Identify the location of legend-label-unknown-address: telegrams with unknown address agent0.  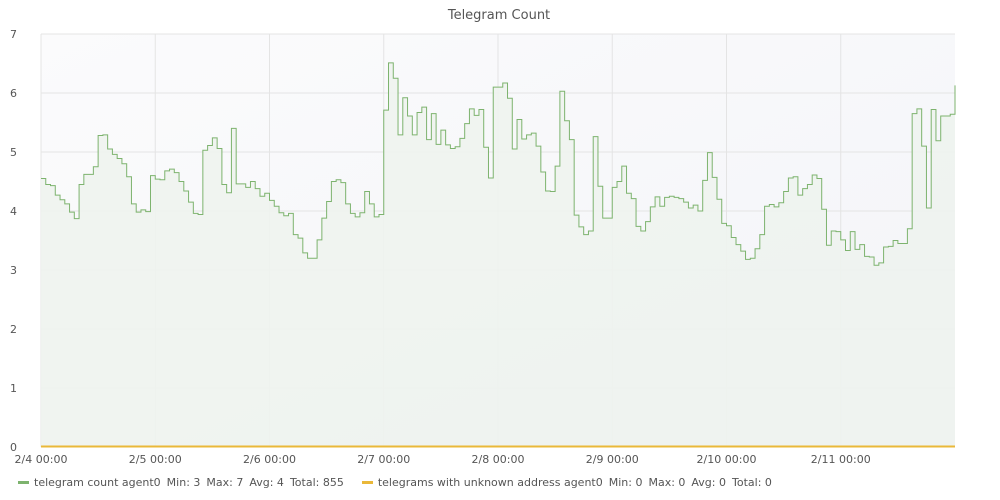
(490, 482).